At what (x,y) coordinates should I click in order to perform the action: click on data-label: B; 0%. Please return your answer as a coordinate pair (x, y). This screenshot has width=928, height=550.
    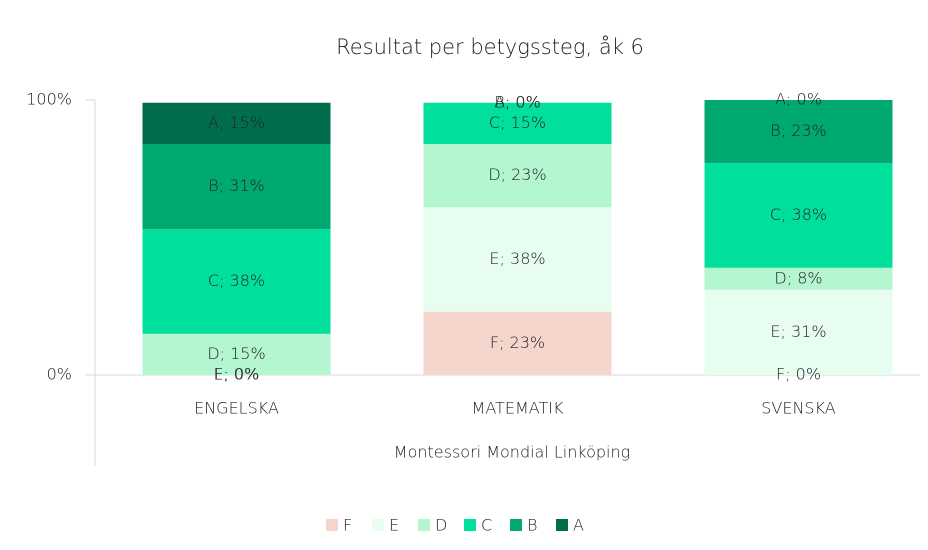
    Looking at the image, I should click on (517, 101).